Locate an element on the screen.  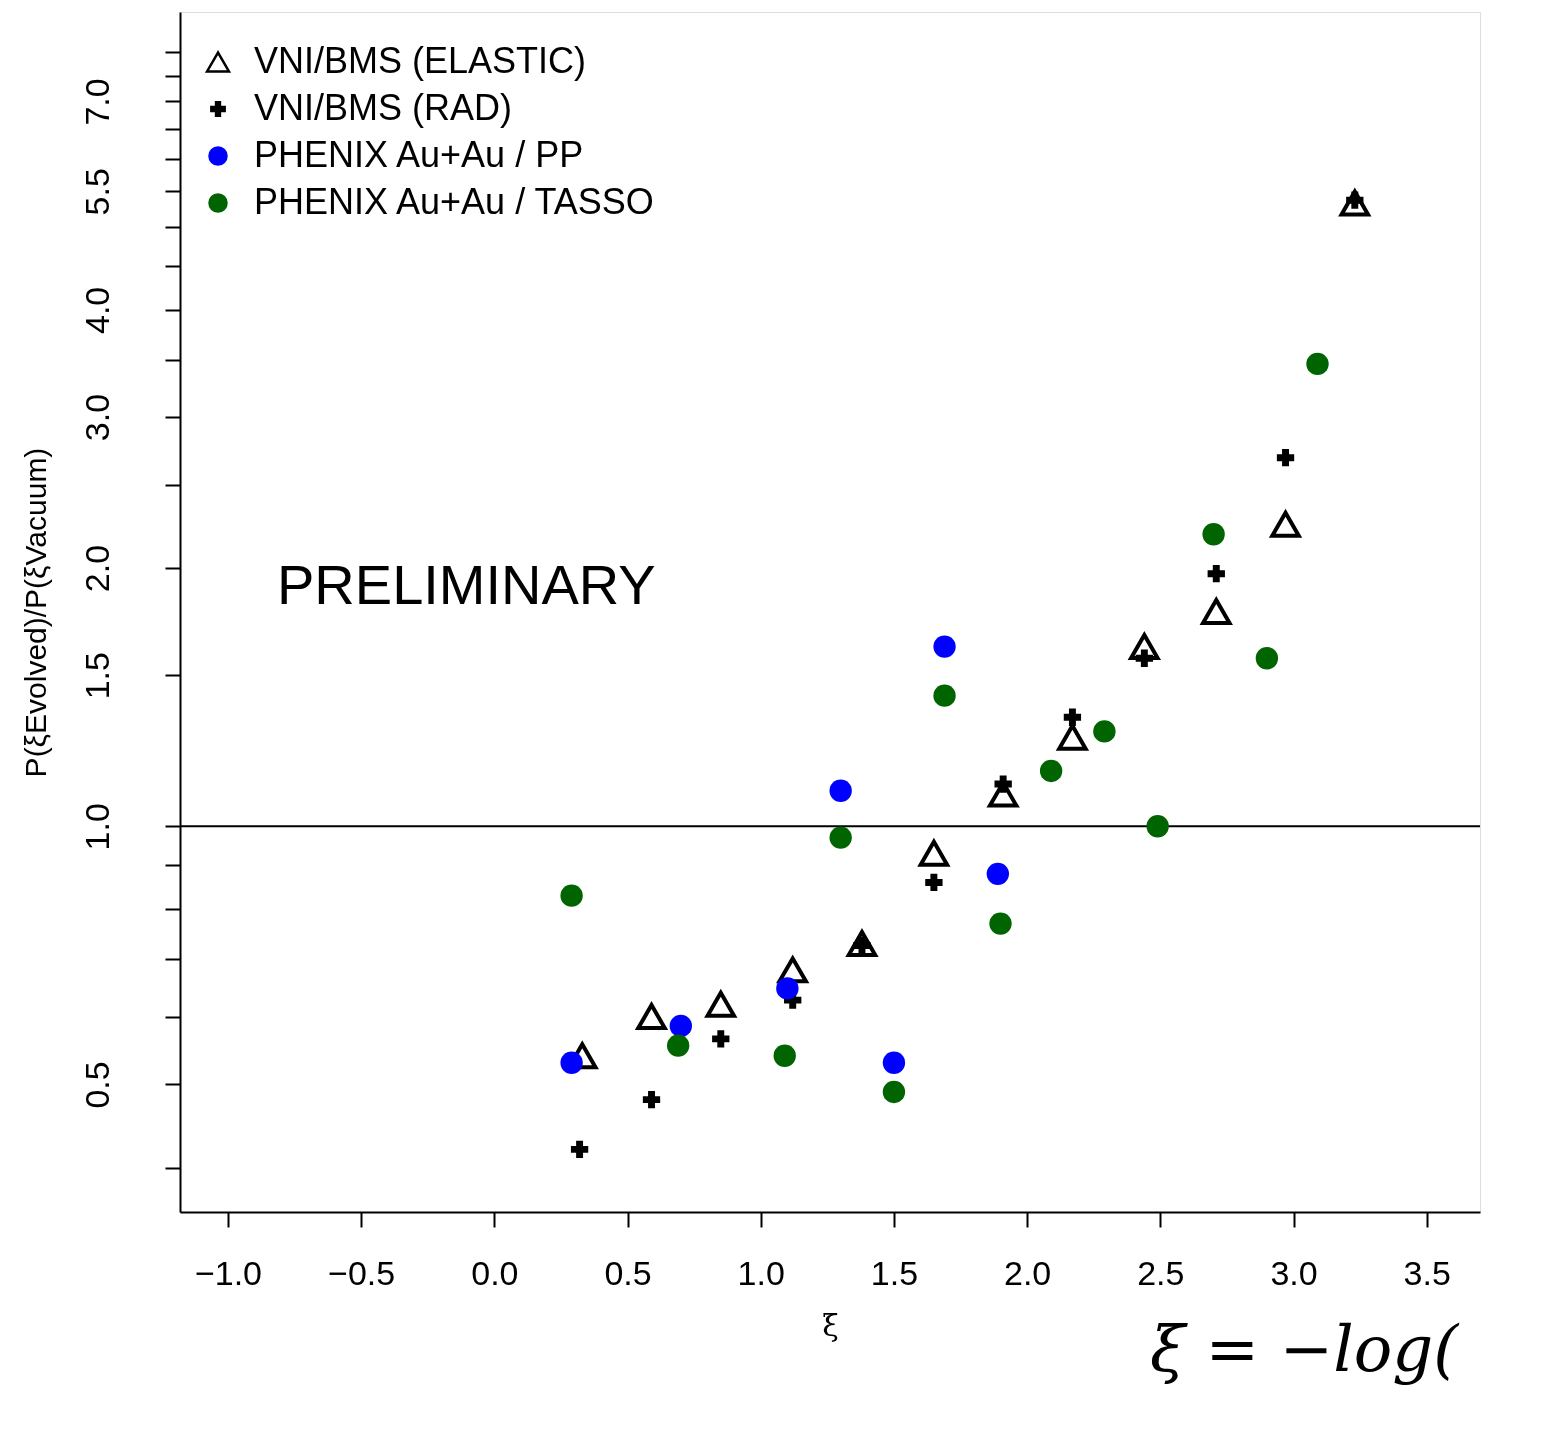
y-tick-label: 2.0 is located at coordinates (96, 568).